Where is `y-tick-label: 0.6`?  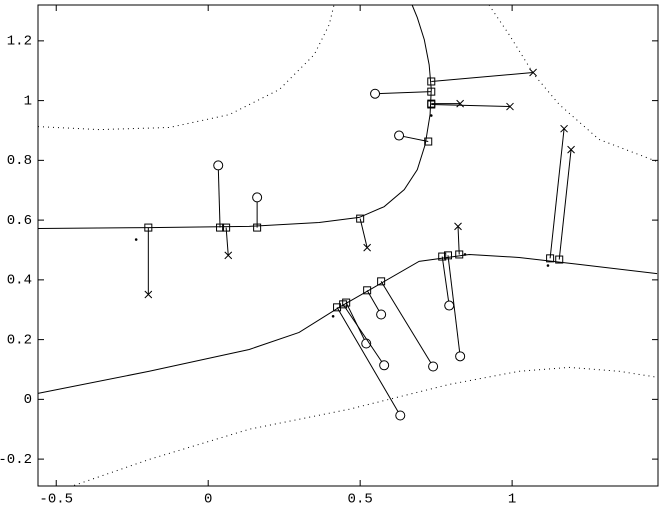 y-tick-label: 0.6 is located at coordinates (19, 221).